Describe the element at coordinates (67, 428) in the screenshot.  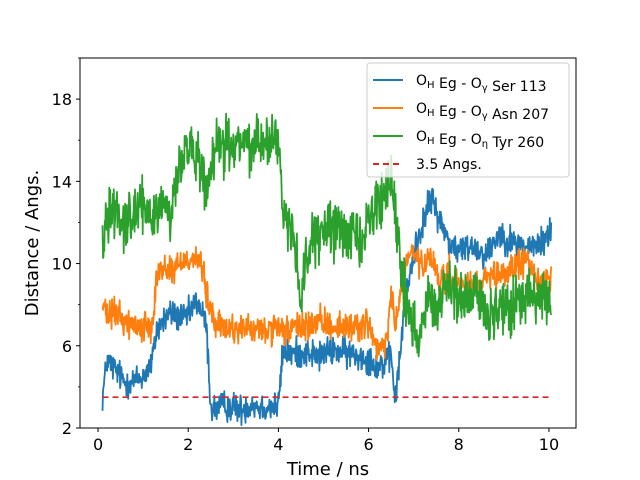
I see `y-tick-label: 2` at that location.